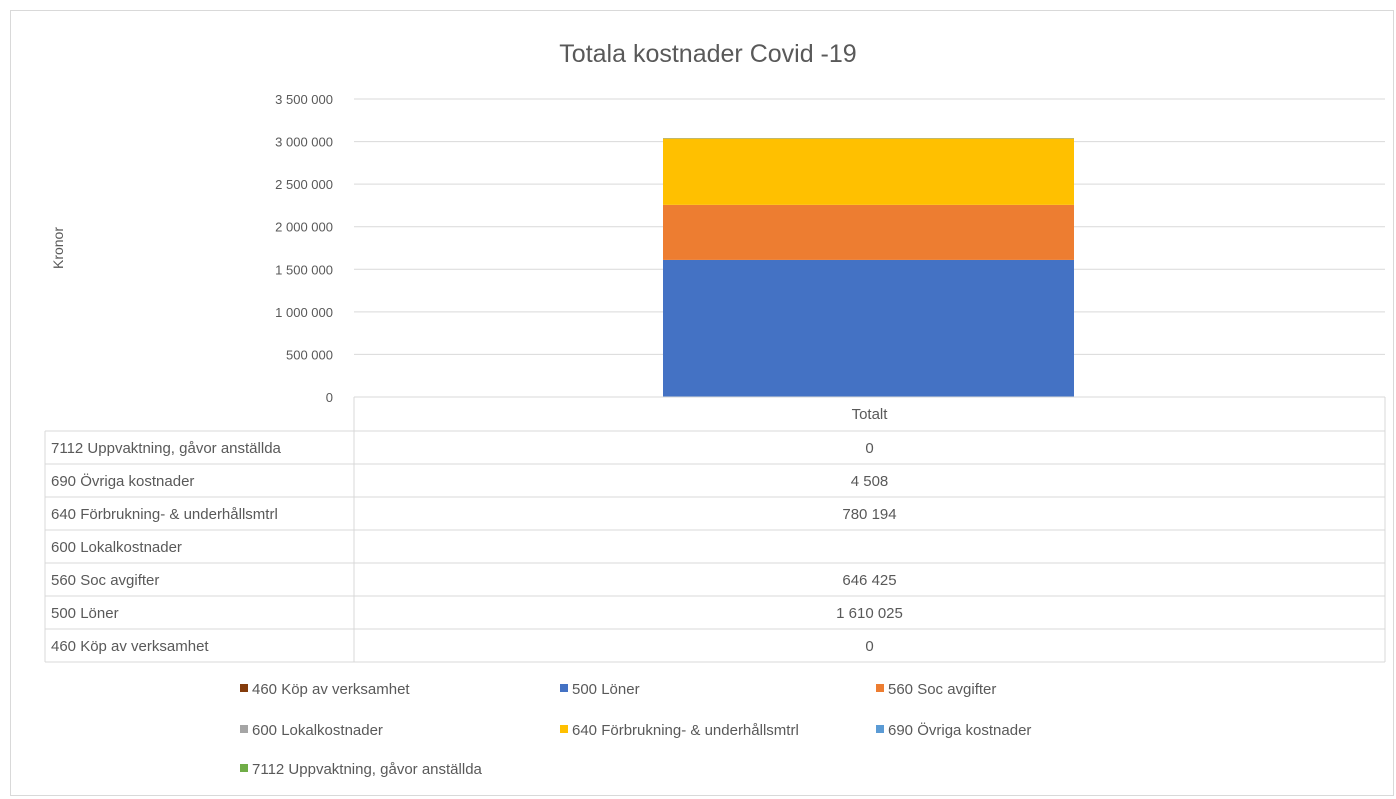  Describe the element at coordinates (166, 448) in the screenshot. I see `table-row-label: 7112 Uppvaktning, gåvor anställda` at that location.